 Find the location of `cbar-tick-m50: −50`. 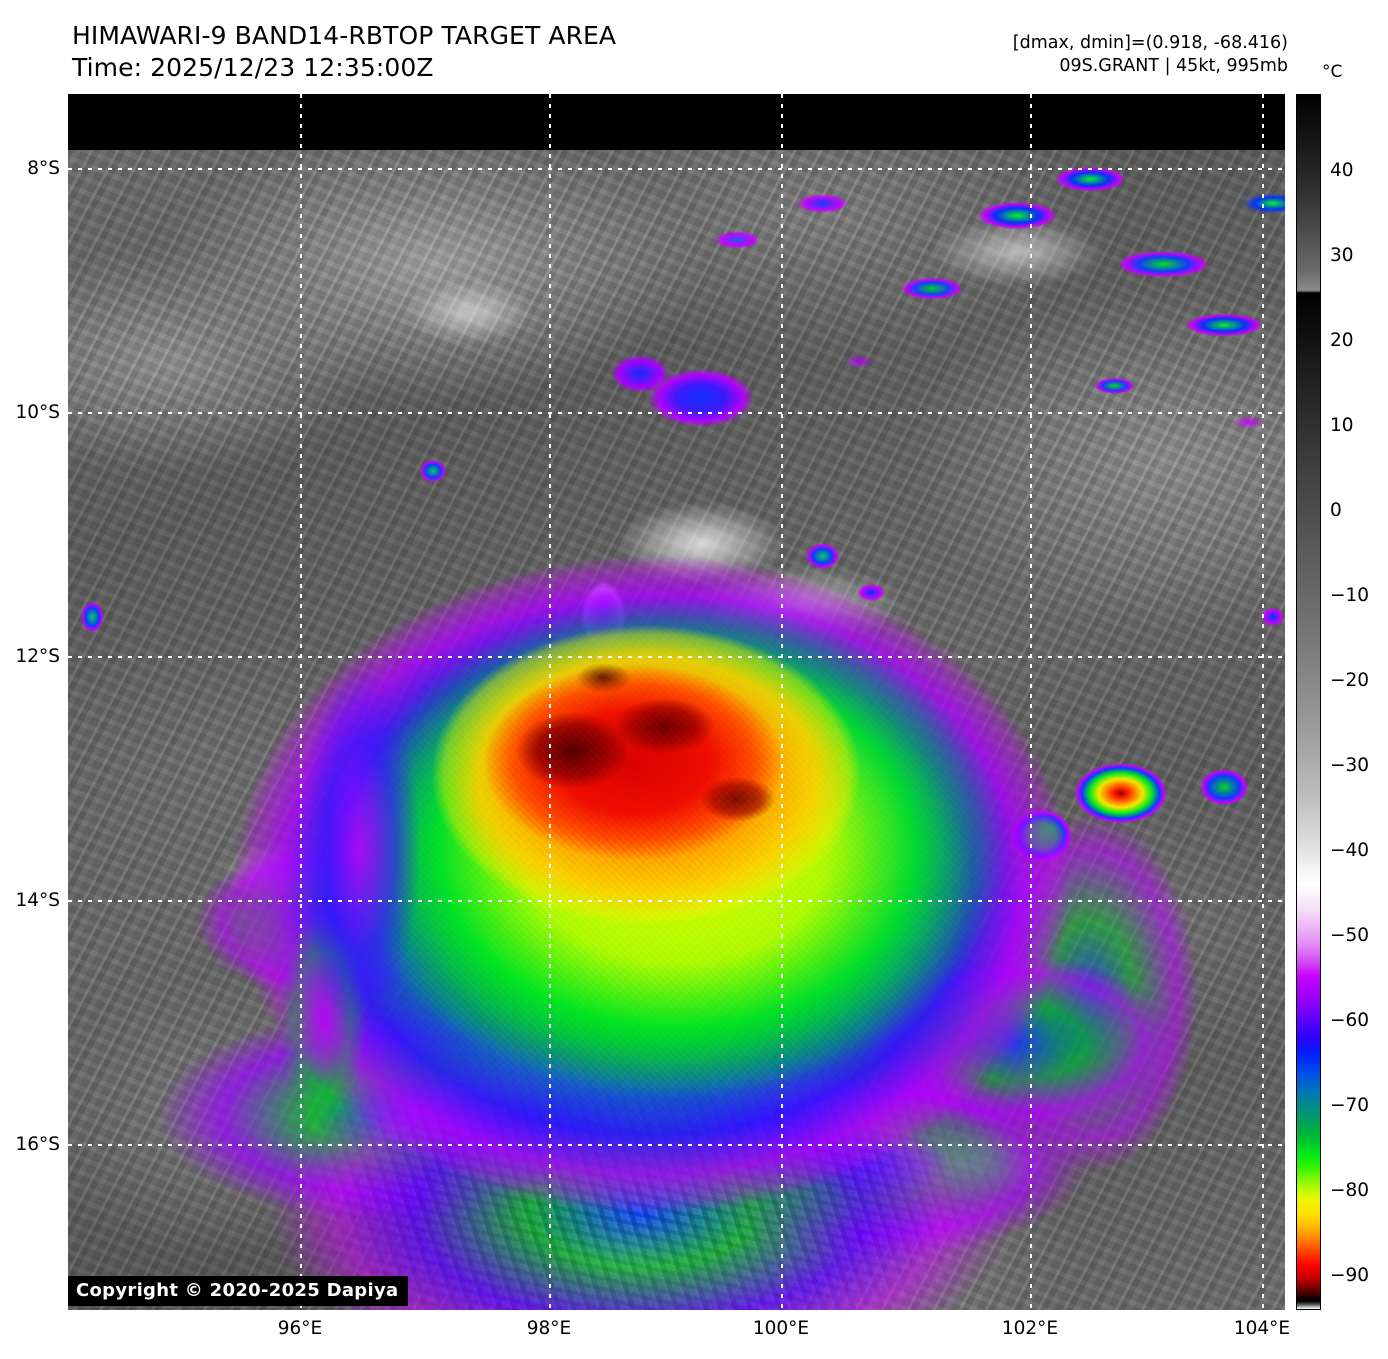

cbar-tick-m50: −50 is located at coordinates (1350, 935).